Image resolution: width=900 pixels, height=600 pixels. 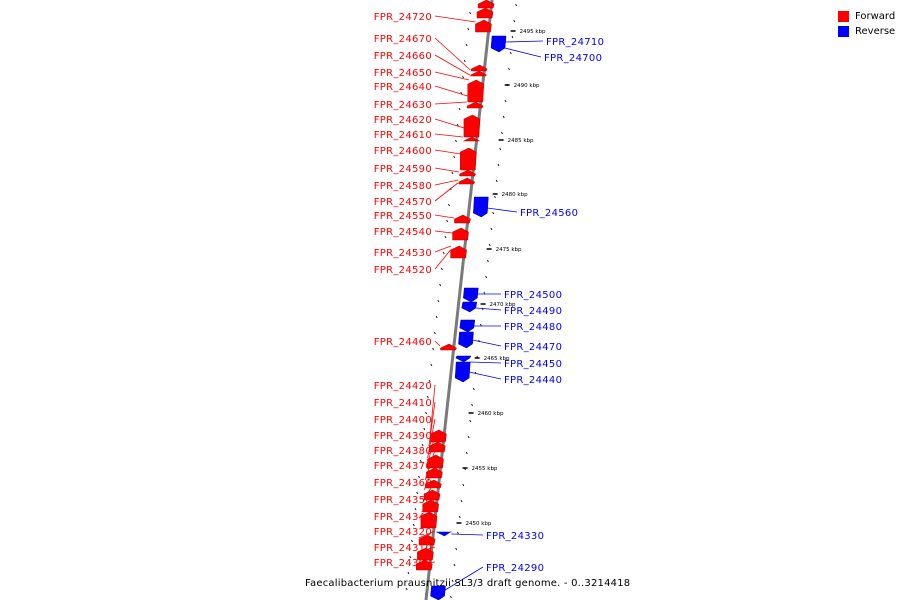 What do you see at coordinates (533, 327) in the screenshot?
I see `reverse-gene-label: FPR_24480` at bounding box center [533, 327].